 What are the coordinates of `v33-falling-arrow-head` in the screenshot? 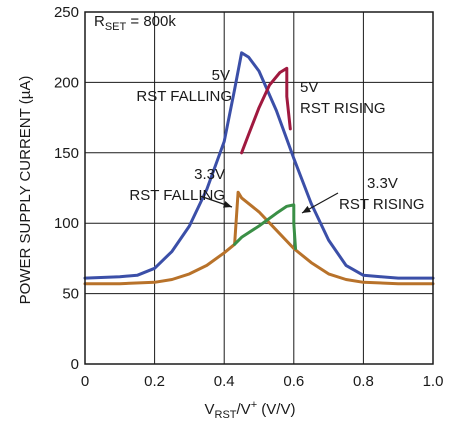 It's located at (227, 204).